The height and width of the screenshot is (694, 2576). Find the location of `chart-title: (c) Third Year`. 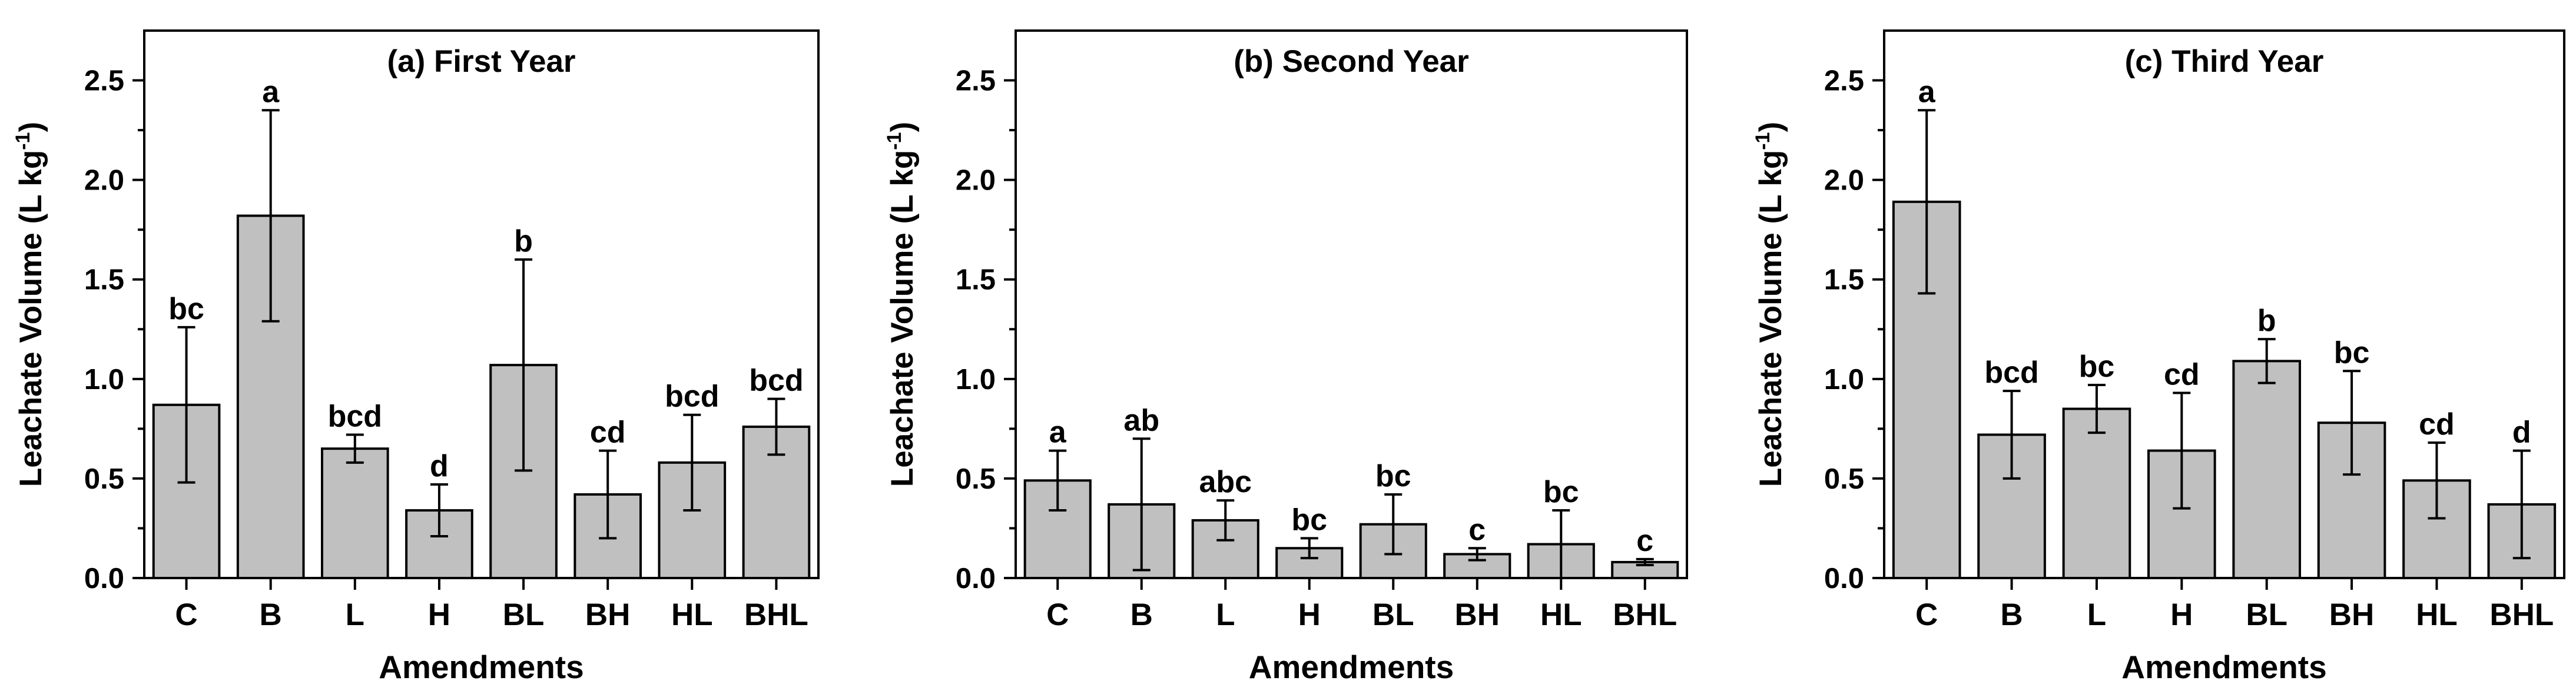

chart-title: (c) Third Year is located at coordinates (2224, 61).